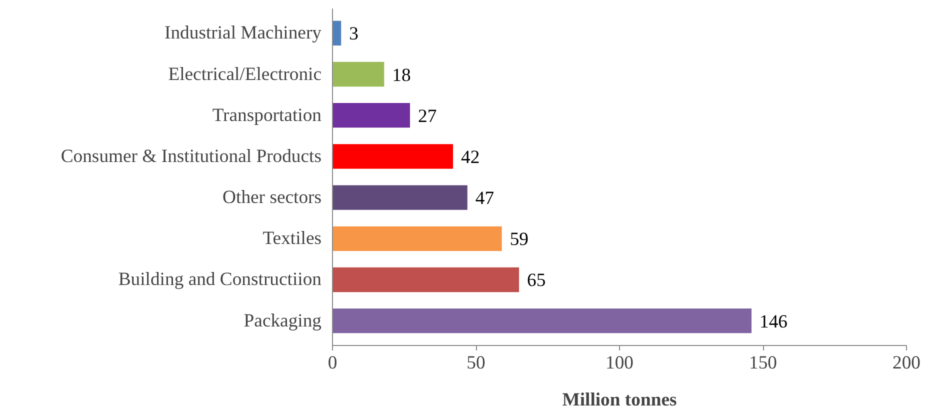  I want to click on data-label: 3, so click(353, 34).